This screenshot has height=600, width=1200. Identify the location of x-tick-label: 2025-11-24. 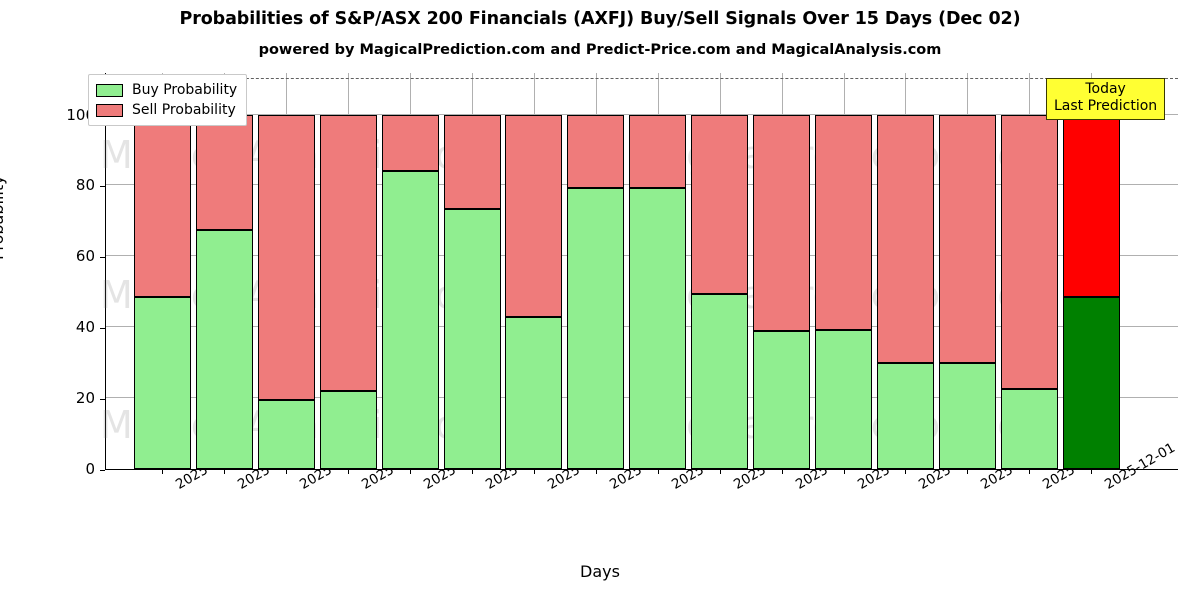
(831, 466).